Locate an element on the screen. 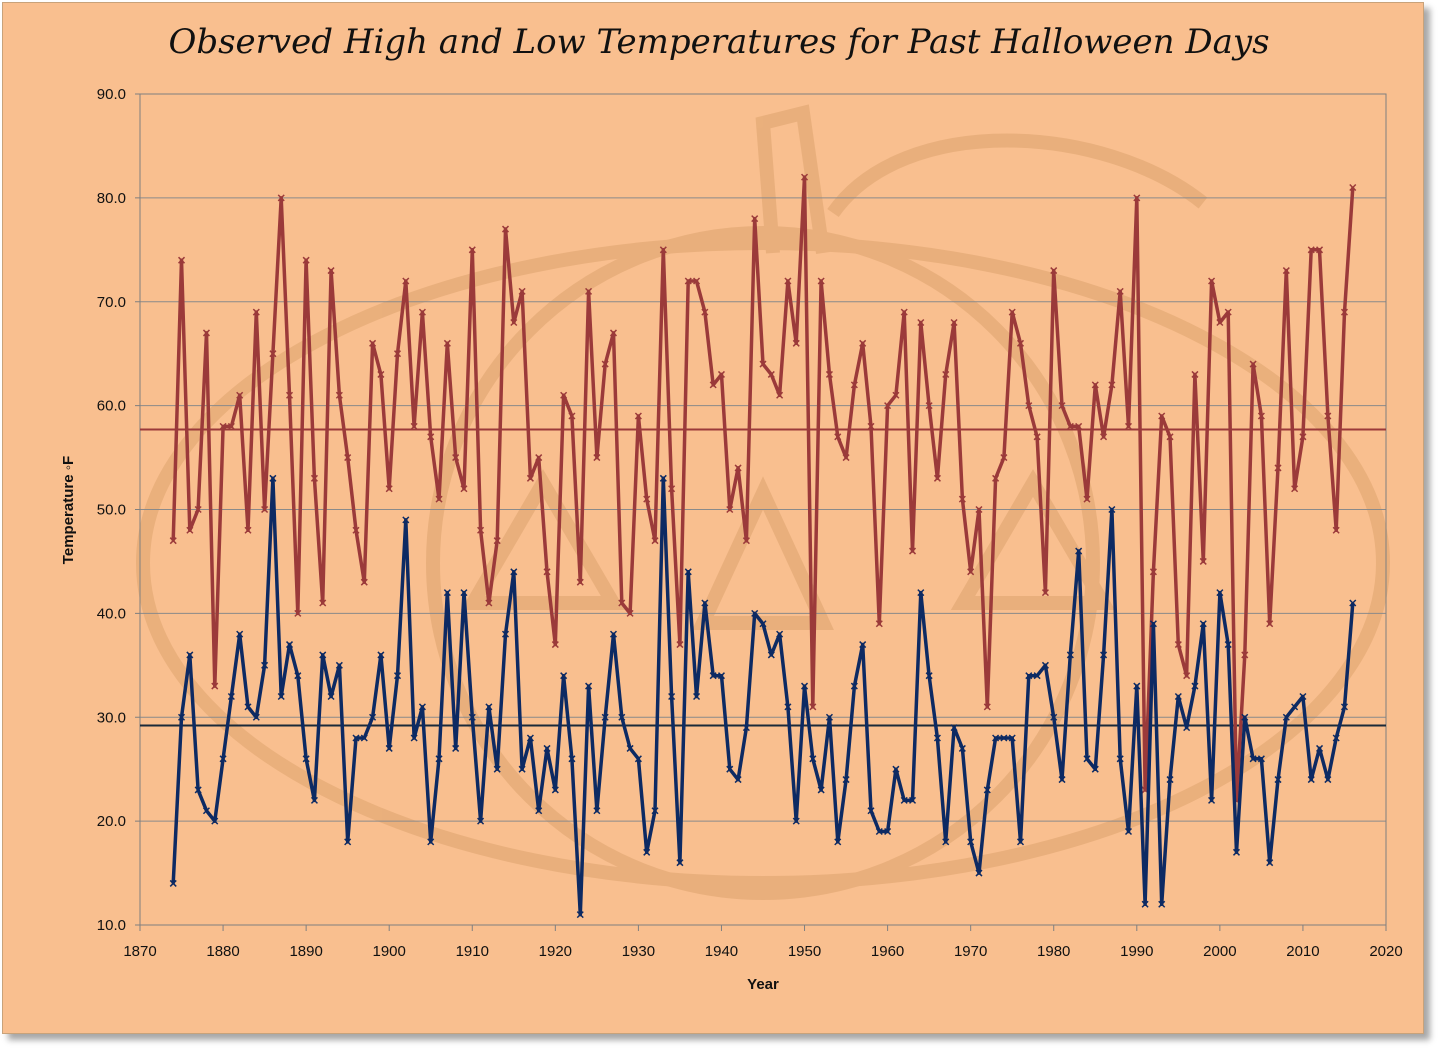 The width and height of the screenshot is (1439, 1048). y-axis-ticks: 10.0 20.0 30.0 40.0 50.0 60.0 70.0 80.0 90.0 is located at coordinates (118, 510).